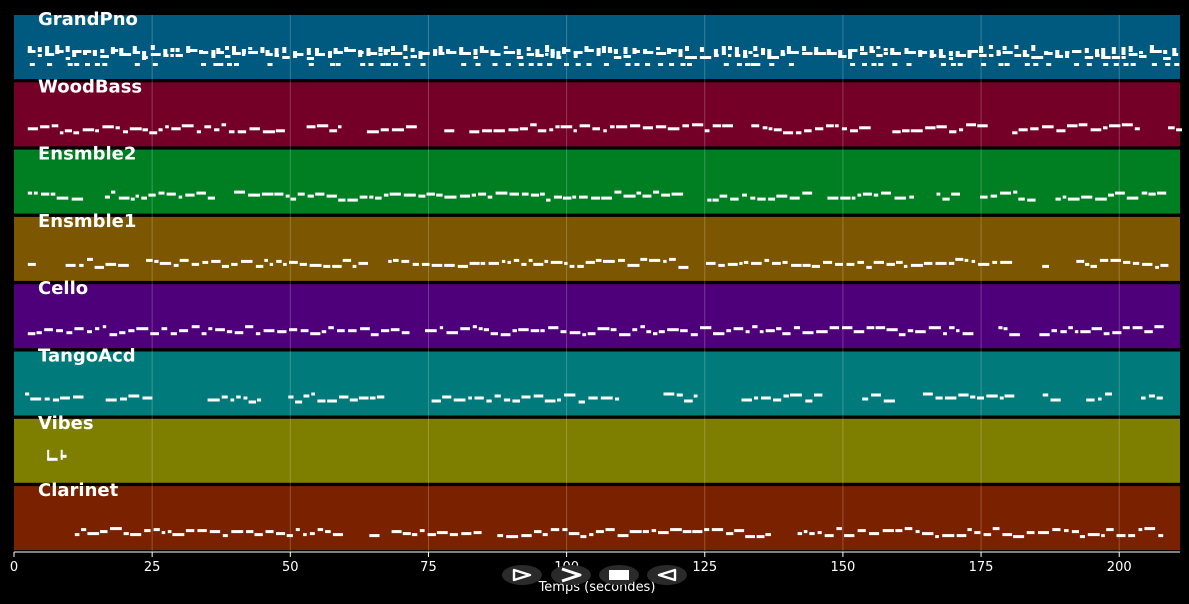 The height and width of the screenshot is (604, 1189). Describe the element at coordinates (842, 567) in the screenshot. I see `tick-label-150: 150` at that location.